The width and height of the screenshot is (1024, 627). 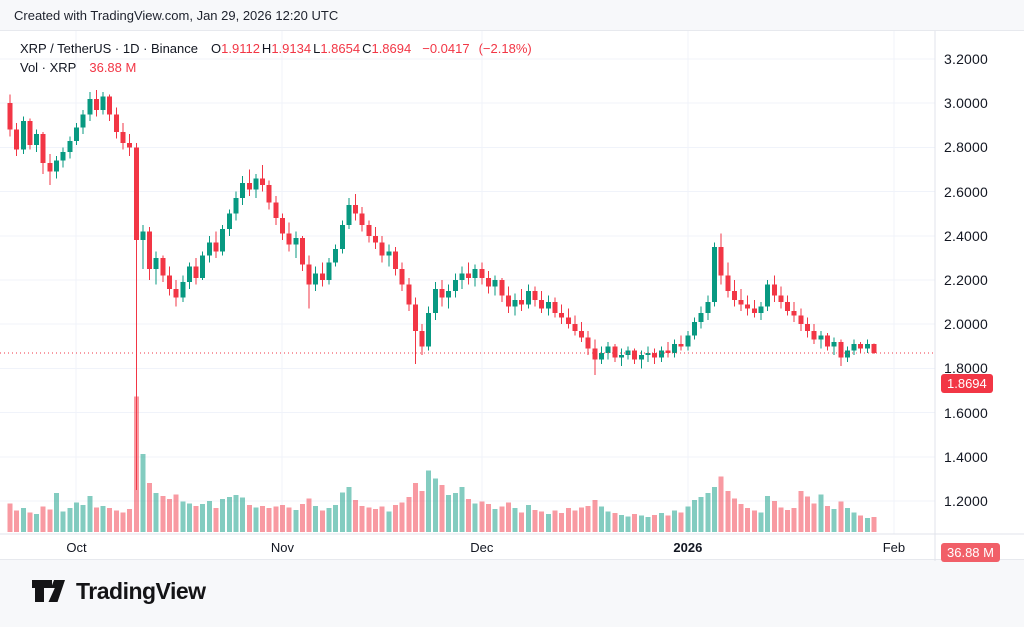 What do you see at coordinates (312, 48) in the screenshot?
I see `ohlc-values: O1.9112 H1.9134 L1.8654 C1.8694` at bounding box center [312, 48].